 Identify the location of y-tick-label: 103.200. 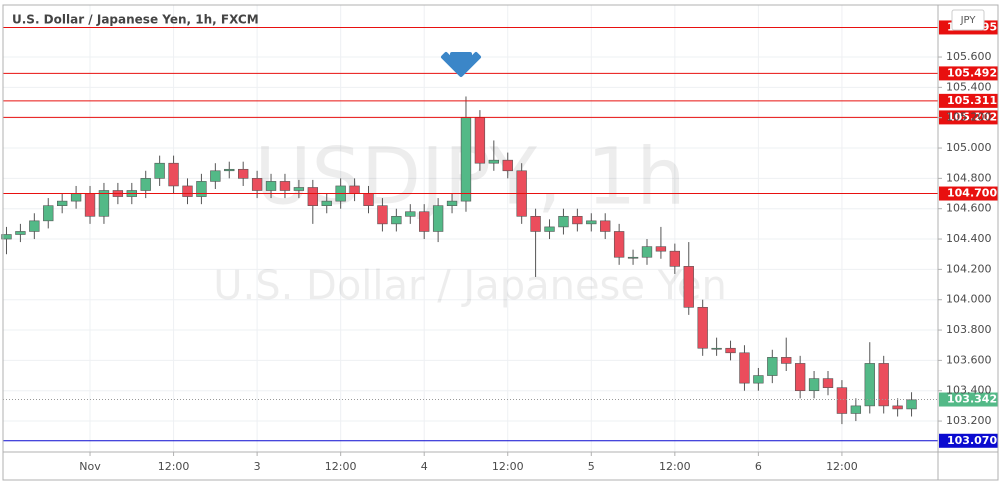
(969, 420).